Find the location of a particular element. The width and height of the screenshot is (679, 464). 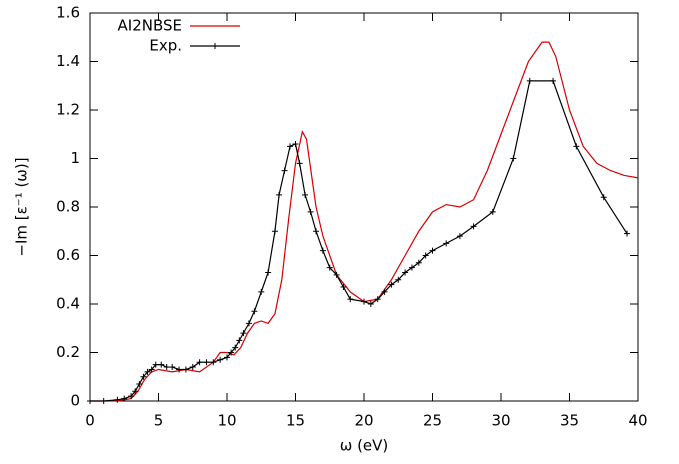

y-tick-label: 1 is located at coordinates (75, 158).